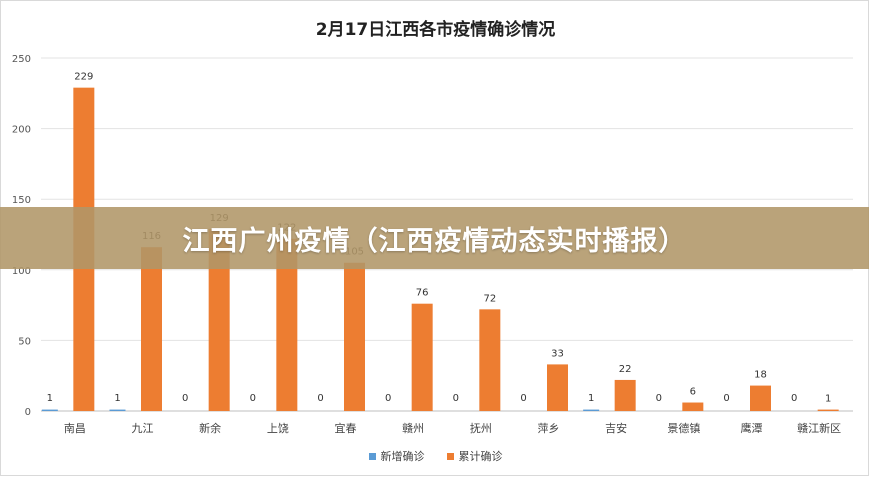 The height and width of the screenshot is (477, 869). Describe the element at coordinates (422, 293) in the screenshot. I see `data-label-total: 76` at that location.